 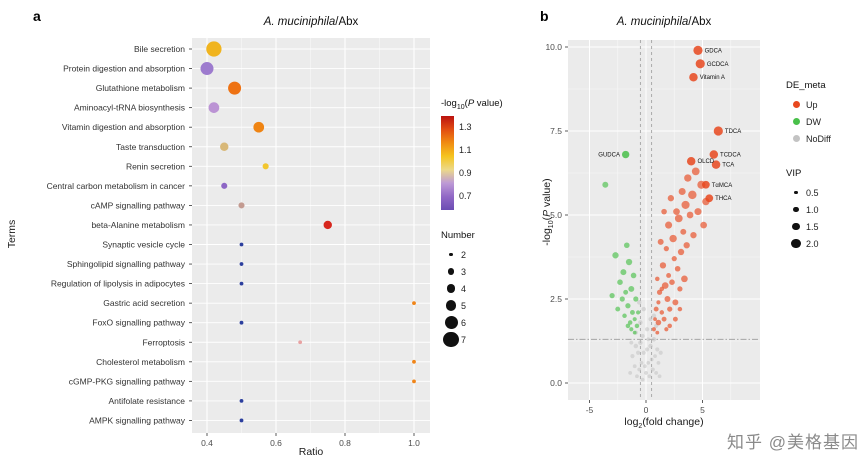 I want to click on volcano-y-title-rest: value), so click(x=546, y=194).